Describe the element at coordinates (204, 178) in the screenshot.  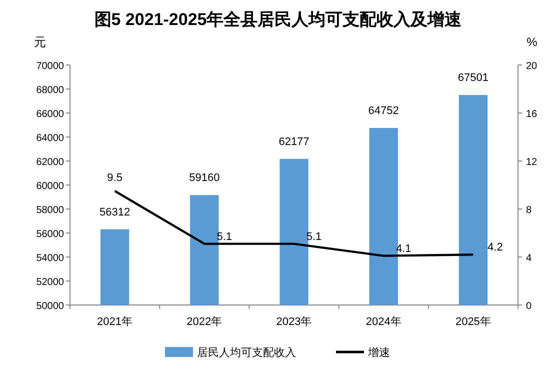
I see `data-label: 59160` at that location.